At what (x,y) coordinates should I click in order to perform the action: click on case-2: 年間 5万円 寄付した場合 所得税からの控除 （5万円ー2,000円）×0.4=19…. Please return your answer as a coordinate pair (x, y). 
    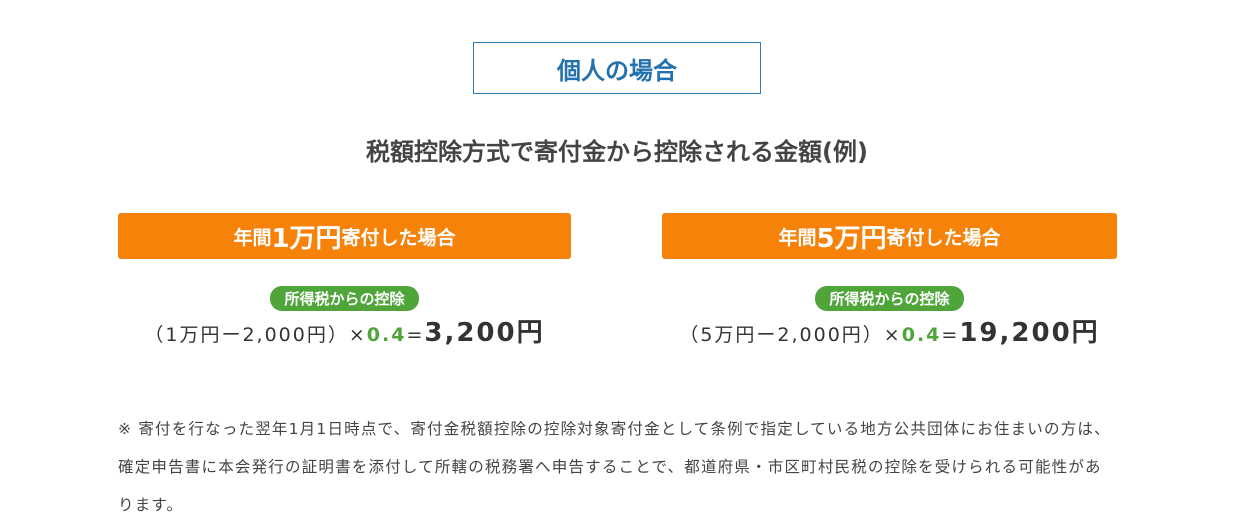
    Looking at the image, I should click on (889, 281).